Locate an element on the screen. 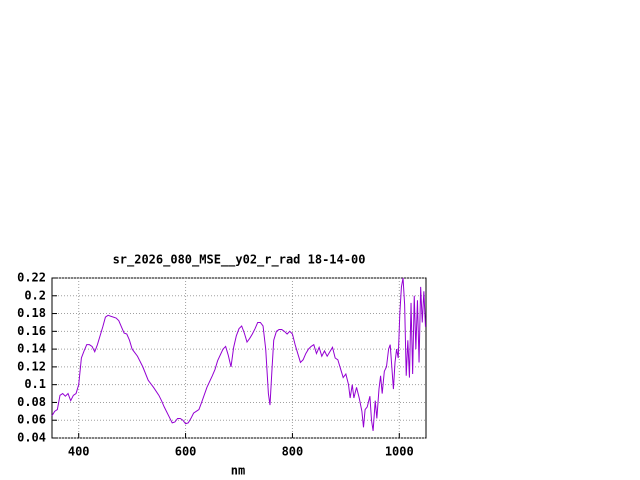 Image resolution: width=640 pixels, height=480 pixels. x-tick-label: 400 is located at coordinates (79, 452).